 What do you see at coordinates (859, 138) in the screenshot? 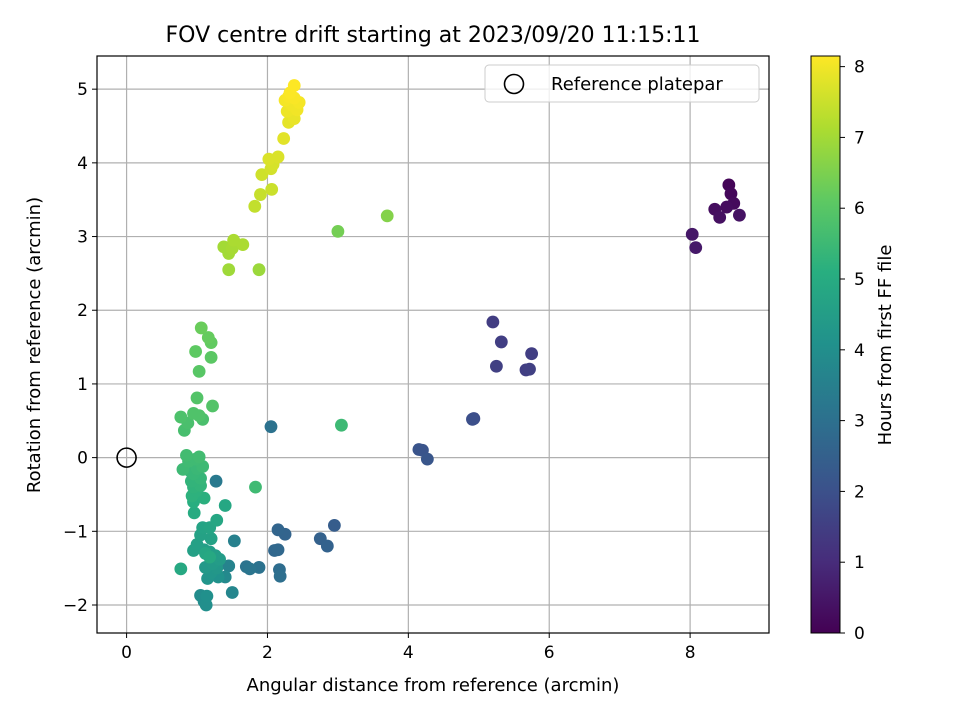
I see `colorbar-tick-label: 7` at bounding box center [859, 138].